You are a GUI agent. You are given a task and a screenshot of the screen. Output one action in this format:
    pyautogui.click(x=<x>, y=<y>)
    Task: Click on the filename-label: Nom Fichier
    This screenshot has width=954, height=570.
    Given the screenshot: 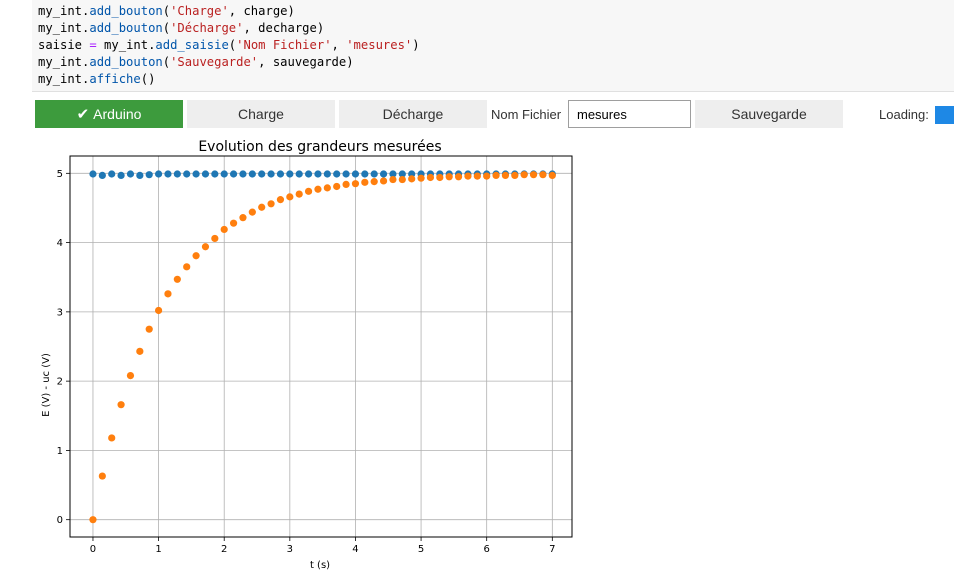 What is the action you would take?
    pyautogui.click(x=526, y=114)
    